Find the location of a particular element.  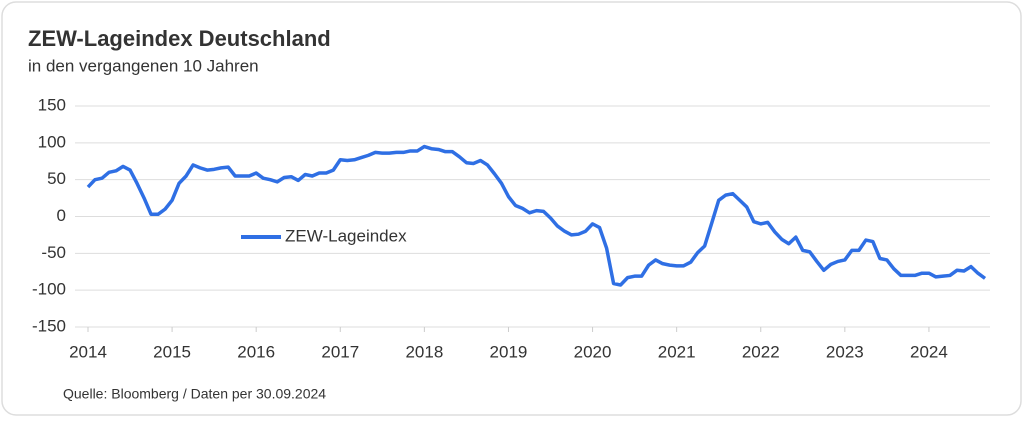

legend-label: ZEW-Lageindex is located at coordinates (346, 235).